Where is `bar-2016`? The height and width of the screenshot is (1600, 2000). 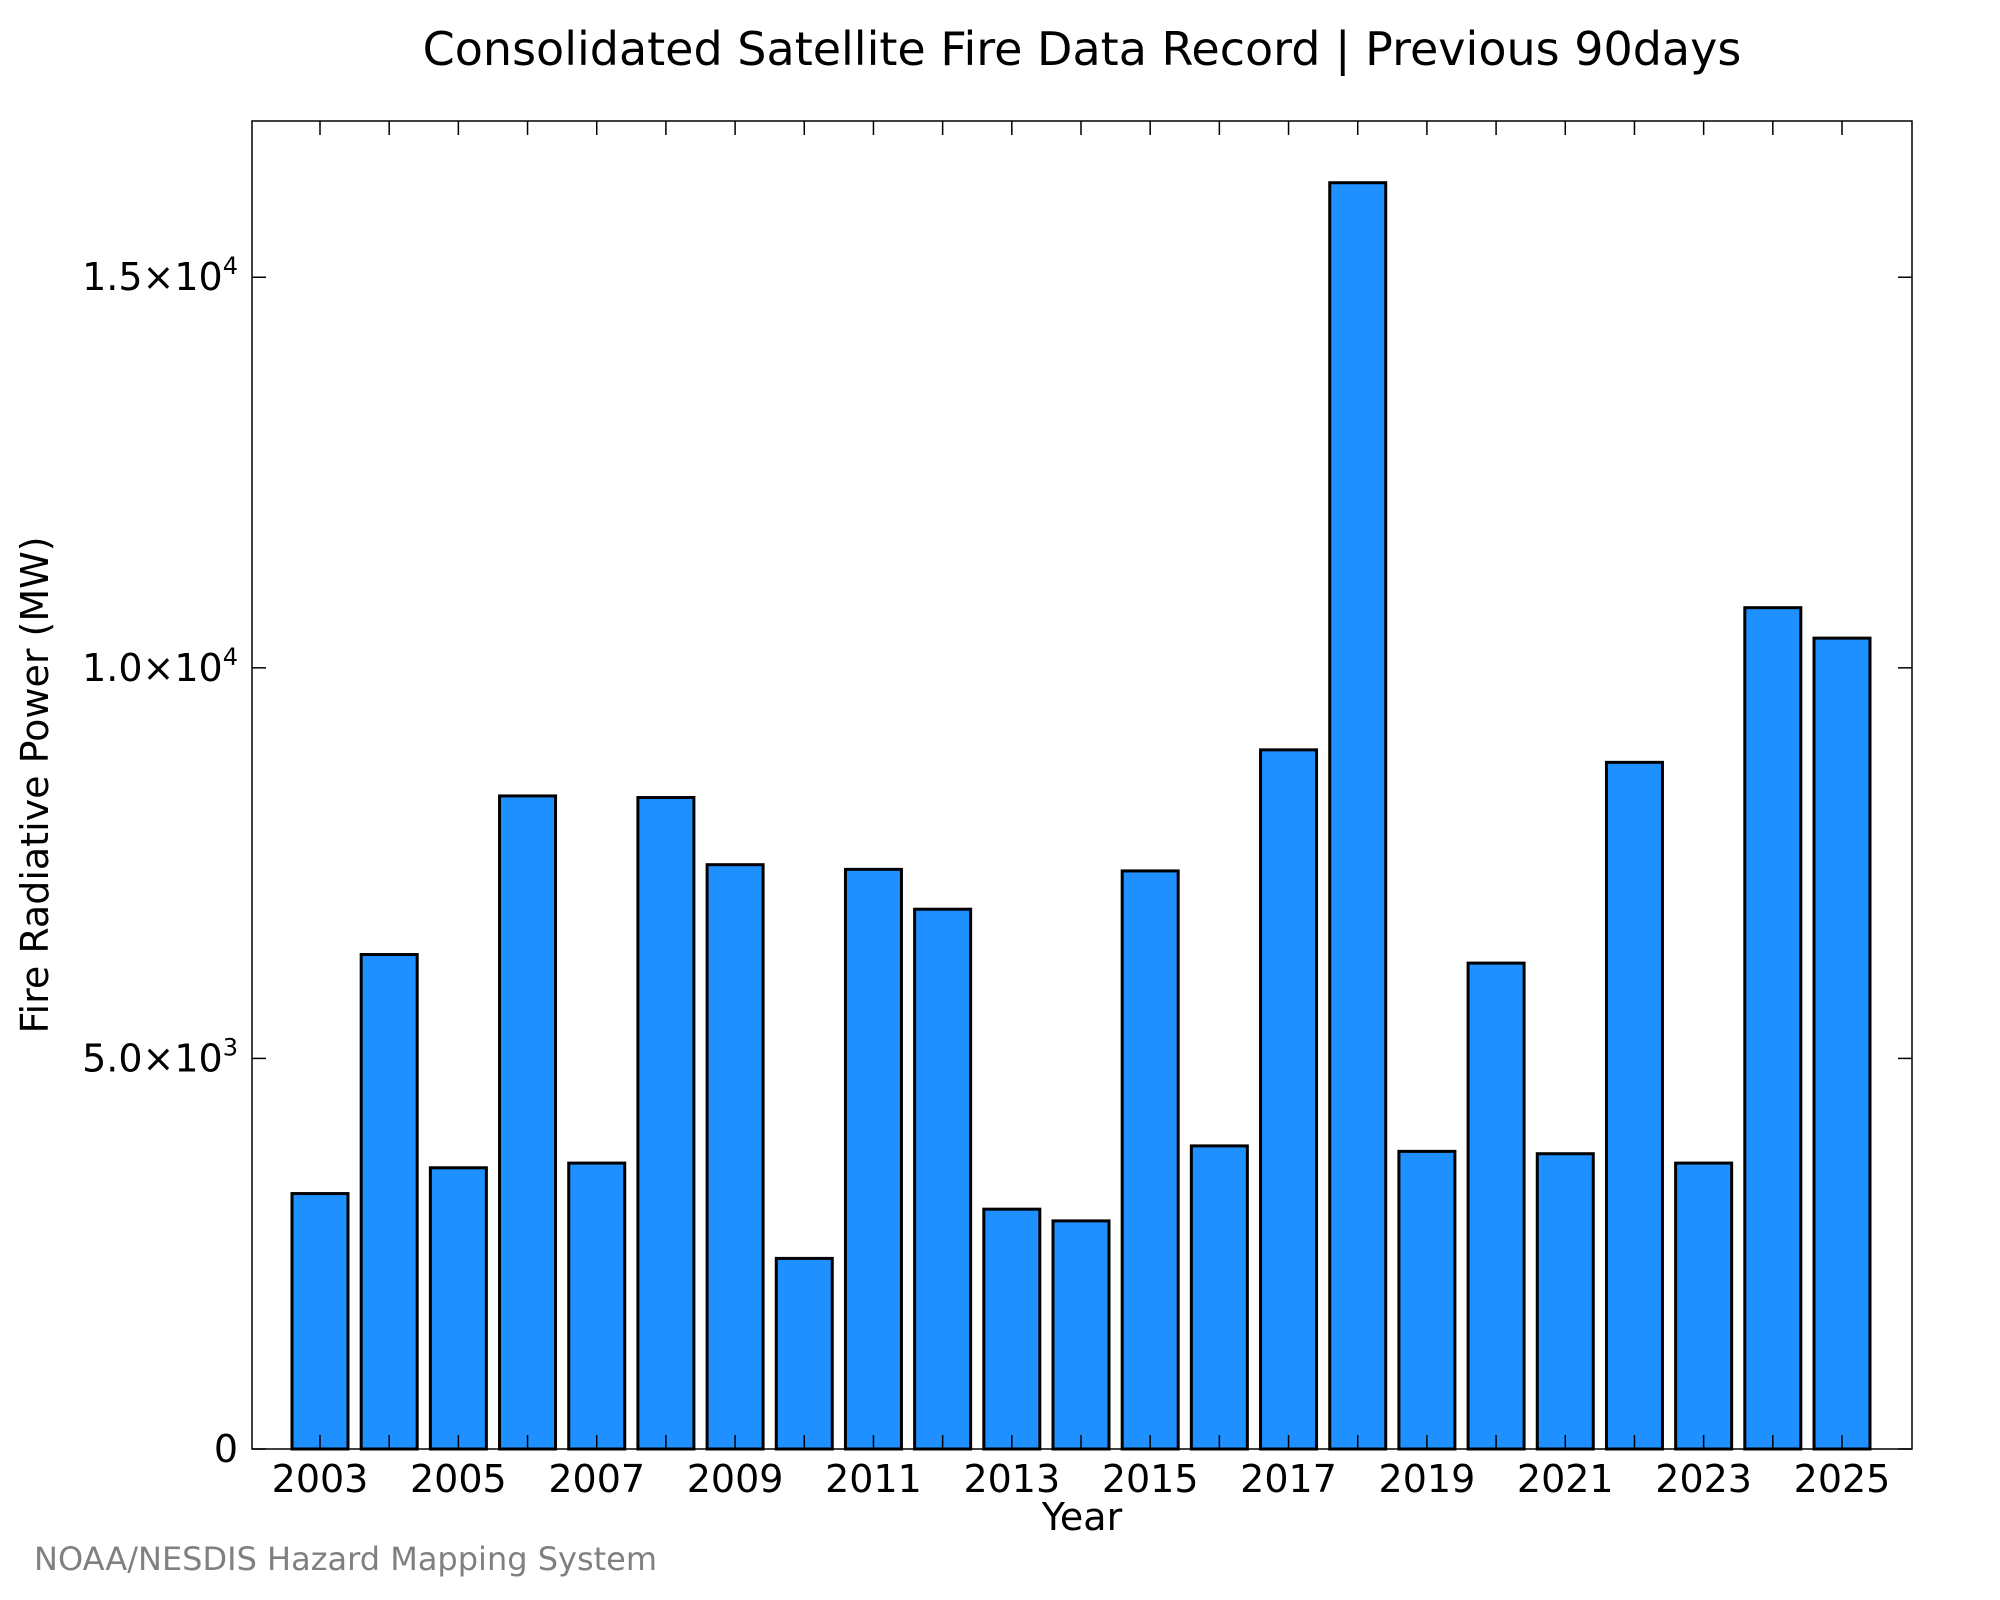 bar-2016 is located at coordinates (1219, 1297).